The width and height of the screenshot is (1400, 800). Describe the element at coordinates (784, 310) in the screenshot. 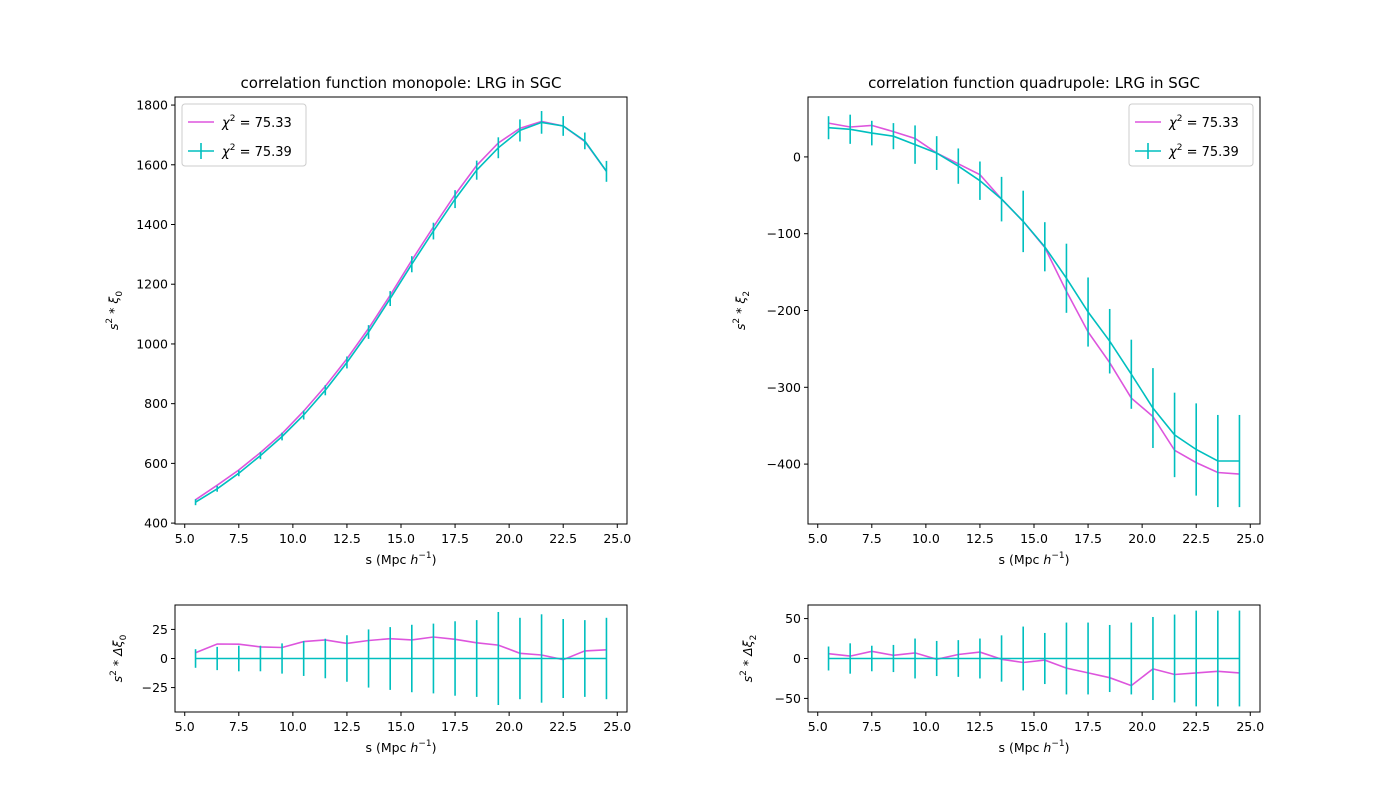

I see `y-tick-label: −200` at that location.